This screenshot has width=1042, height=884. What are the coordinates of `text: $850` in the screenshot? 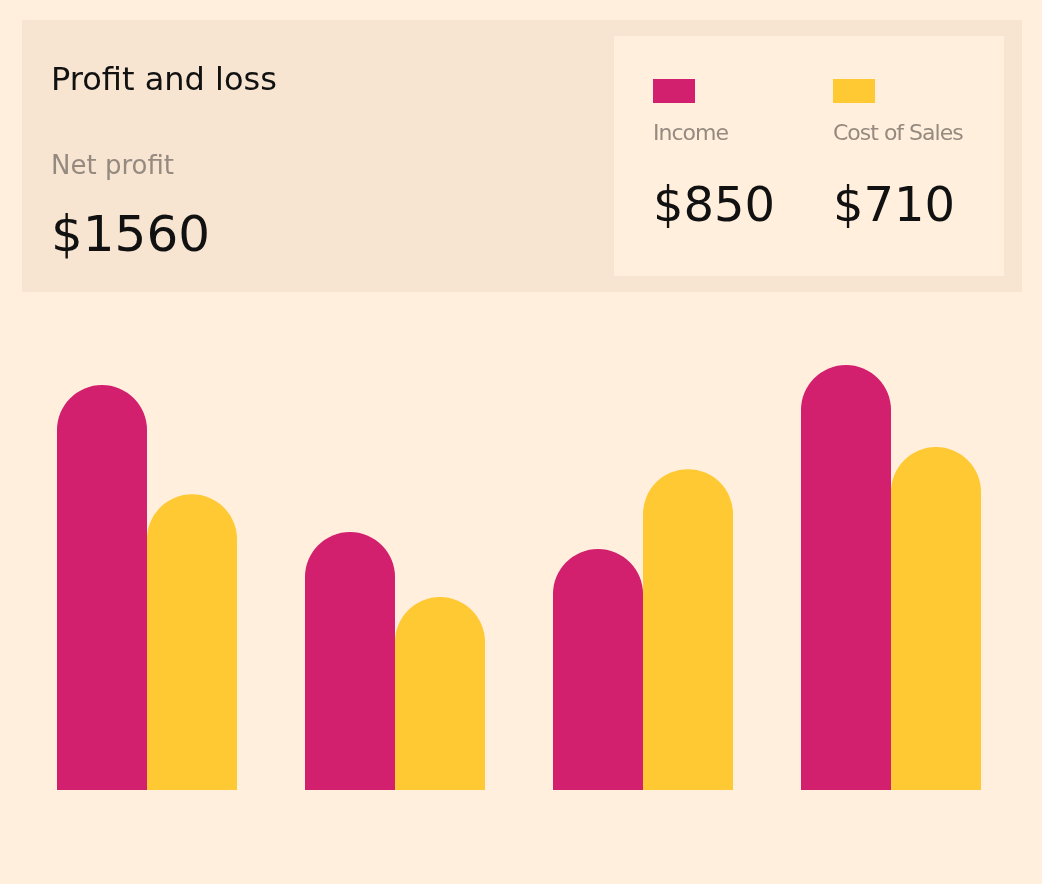 It's located at (714, 204).